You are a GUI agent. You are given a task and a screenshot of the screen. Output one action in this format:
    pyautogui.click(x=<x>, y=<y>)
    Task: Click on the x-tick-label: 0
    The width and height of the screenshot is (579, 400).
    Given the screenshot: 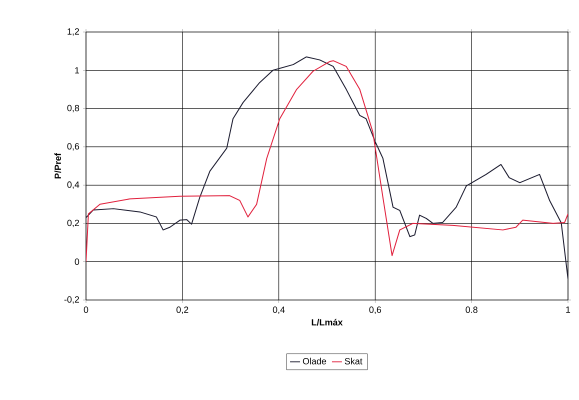 What is the action you would take?
    pyautogui.click(x=86, y=309)
    